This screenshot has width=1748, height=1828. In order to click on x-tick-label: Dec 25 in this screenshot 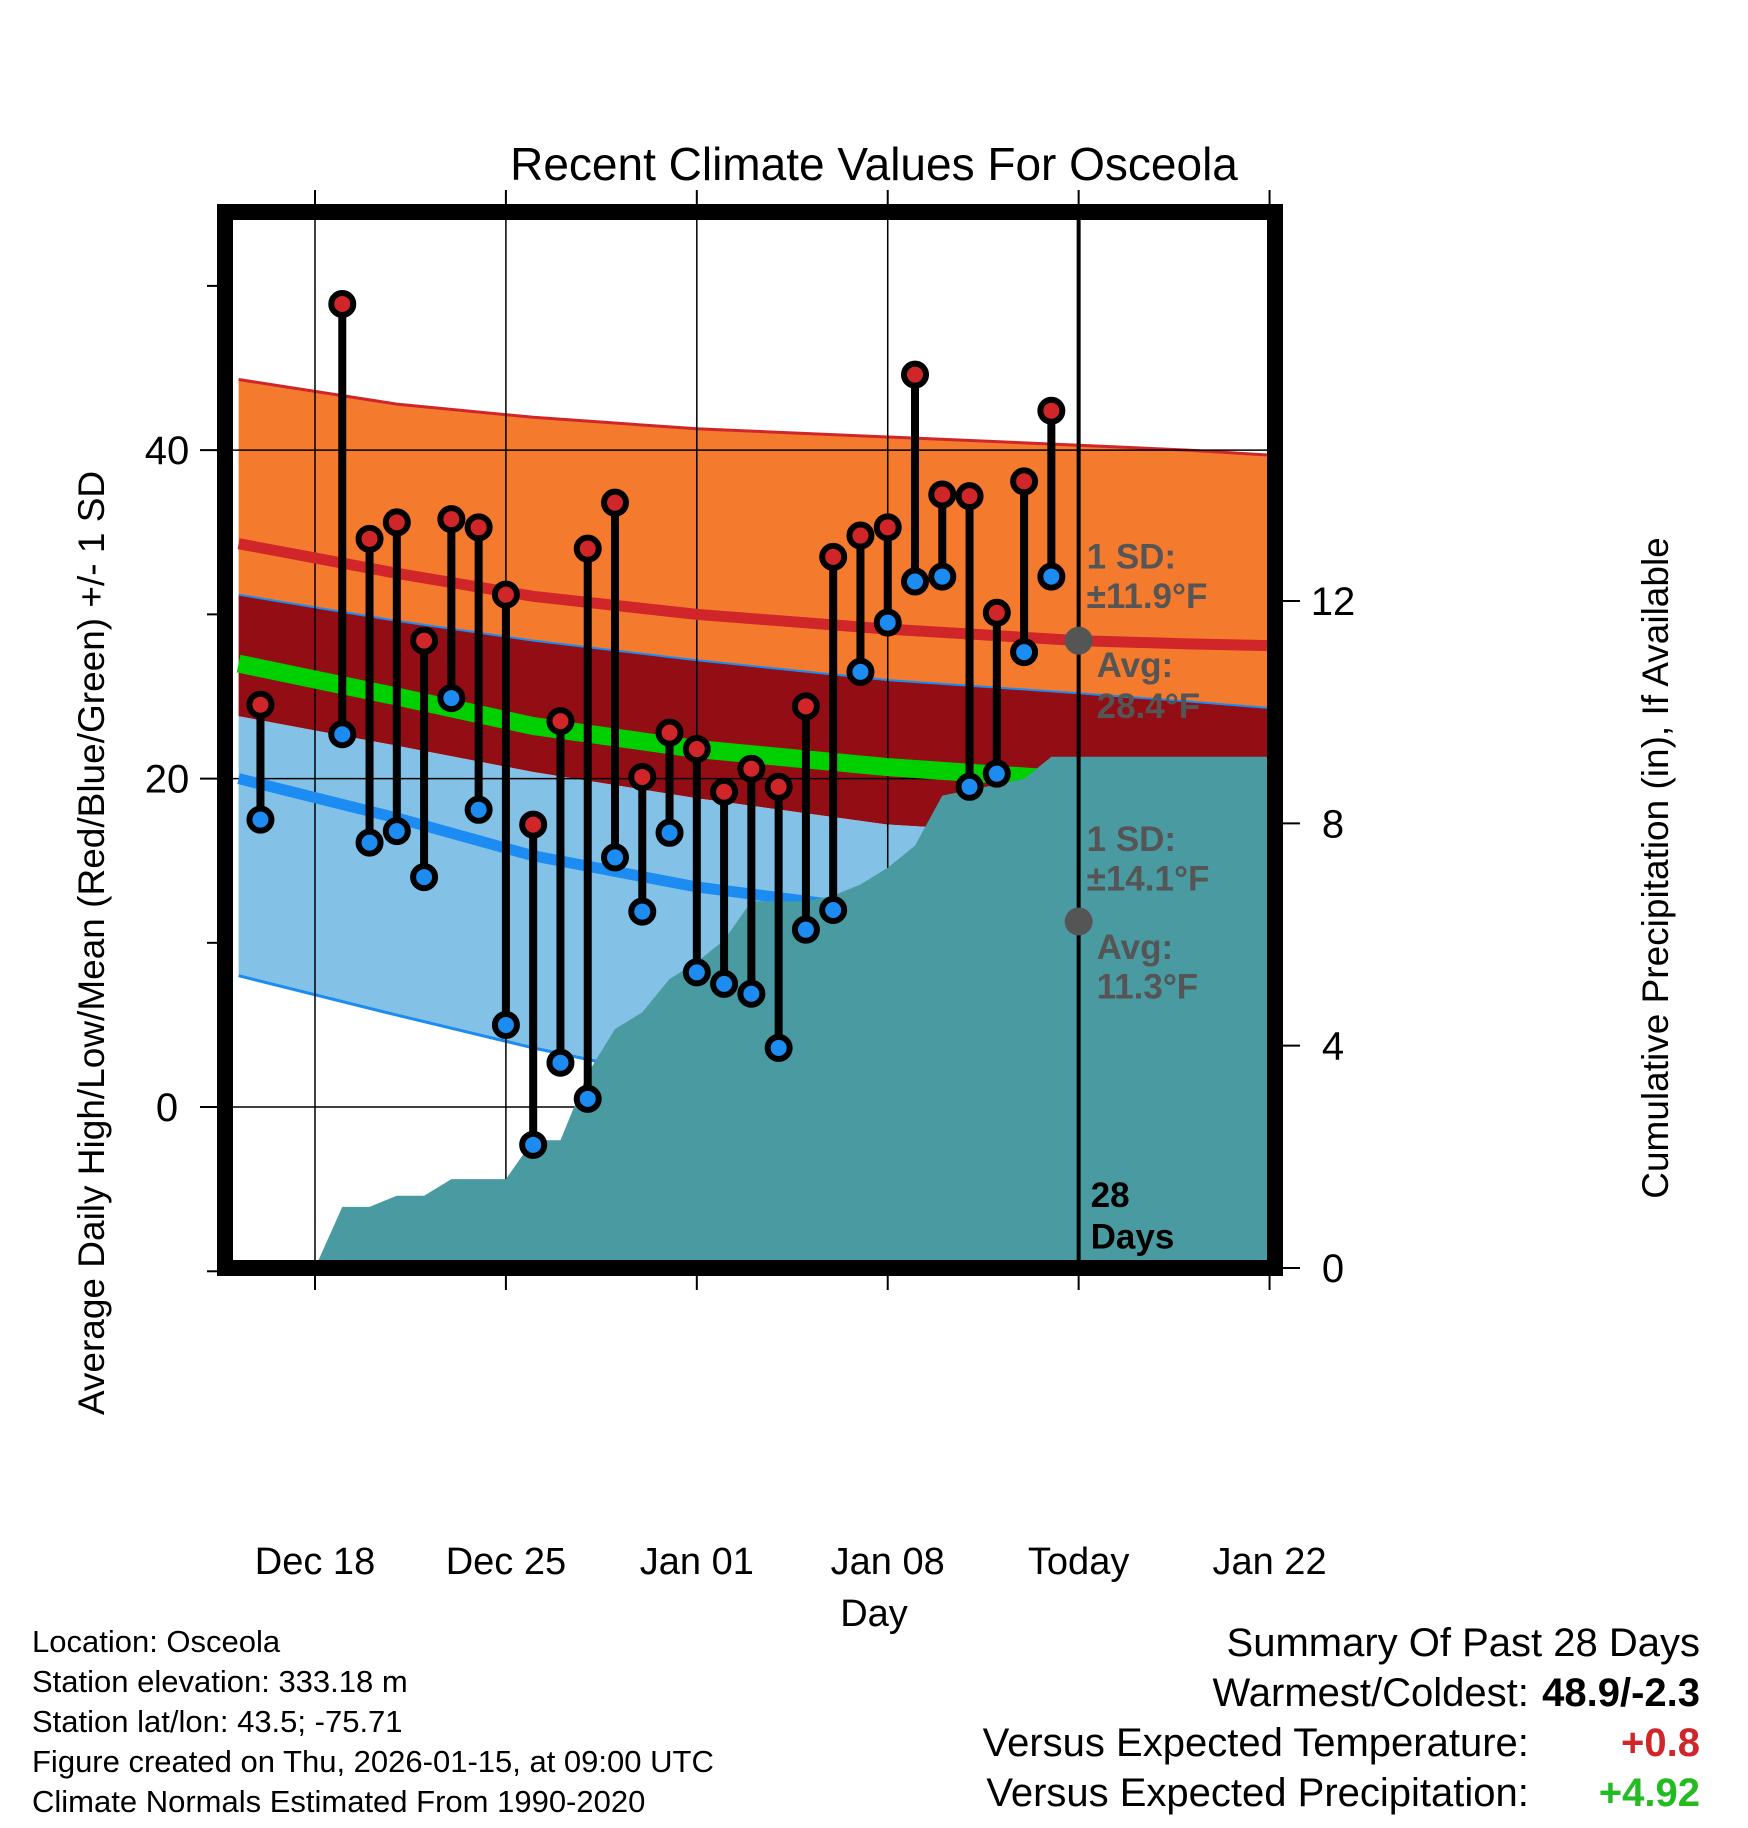, I will do `click(506, 1562)`.